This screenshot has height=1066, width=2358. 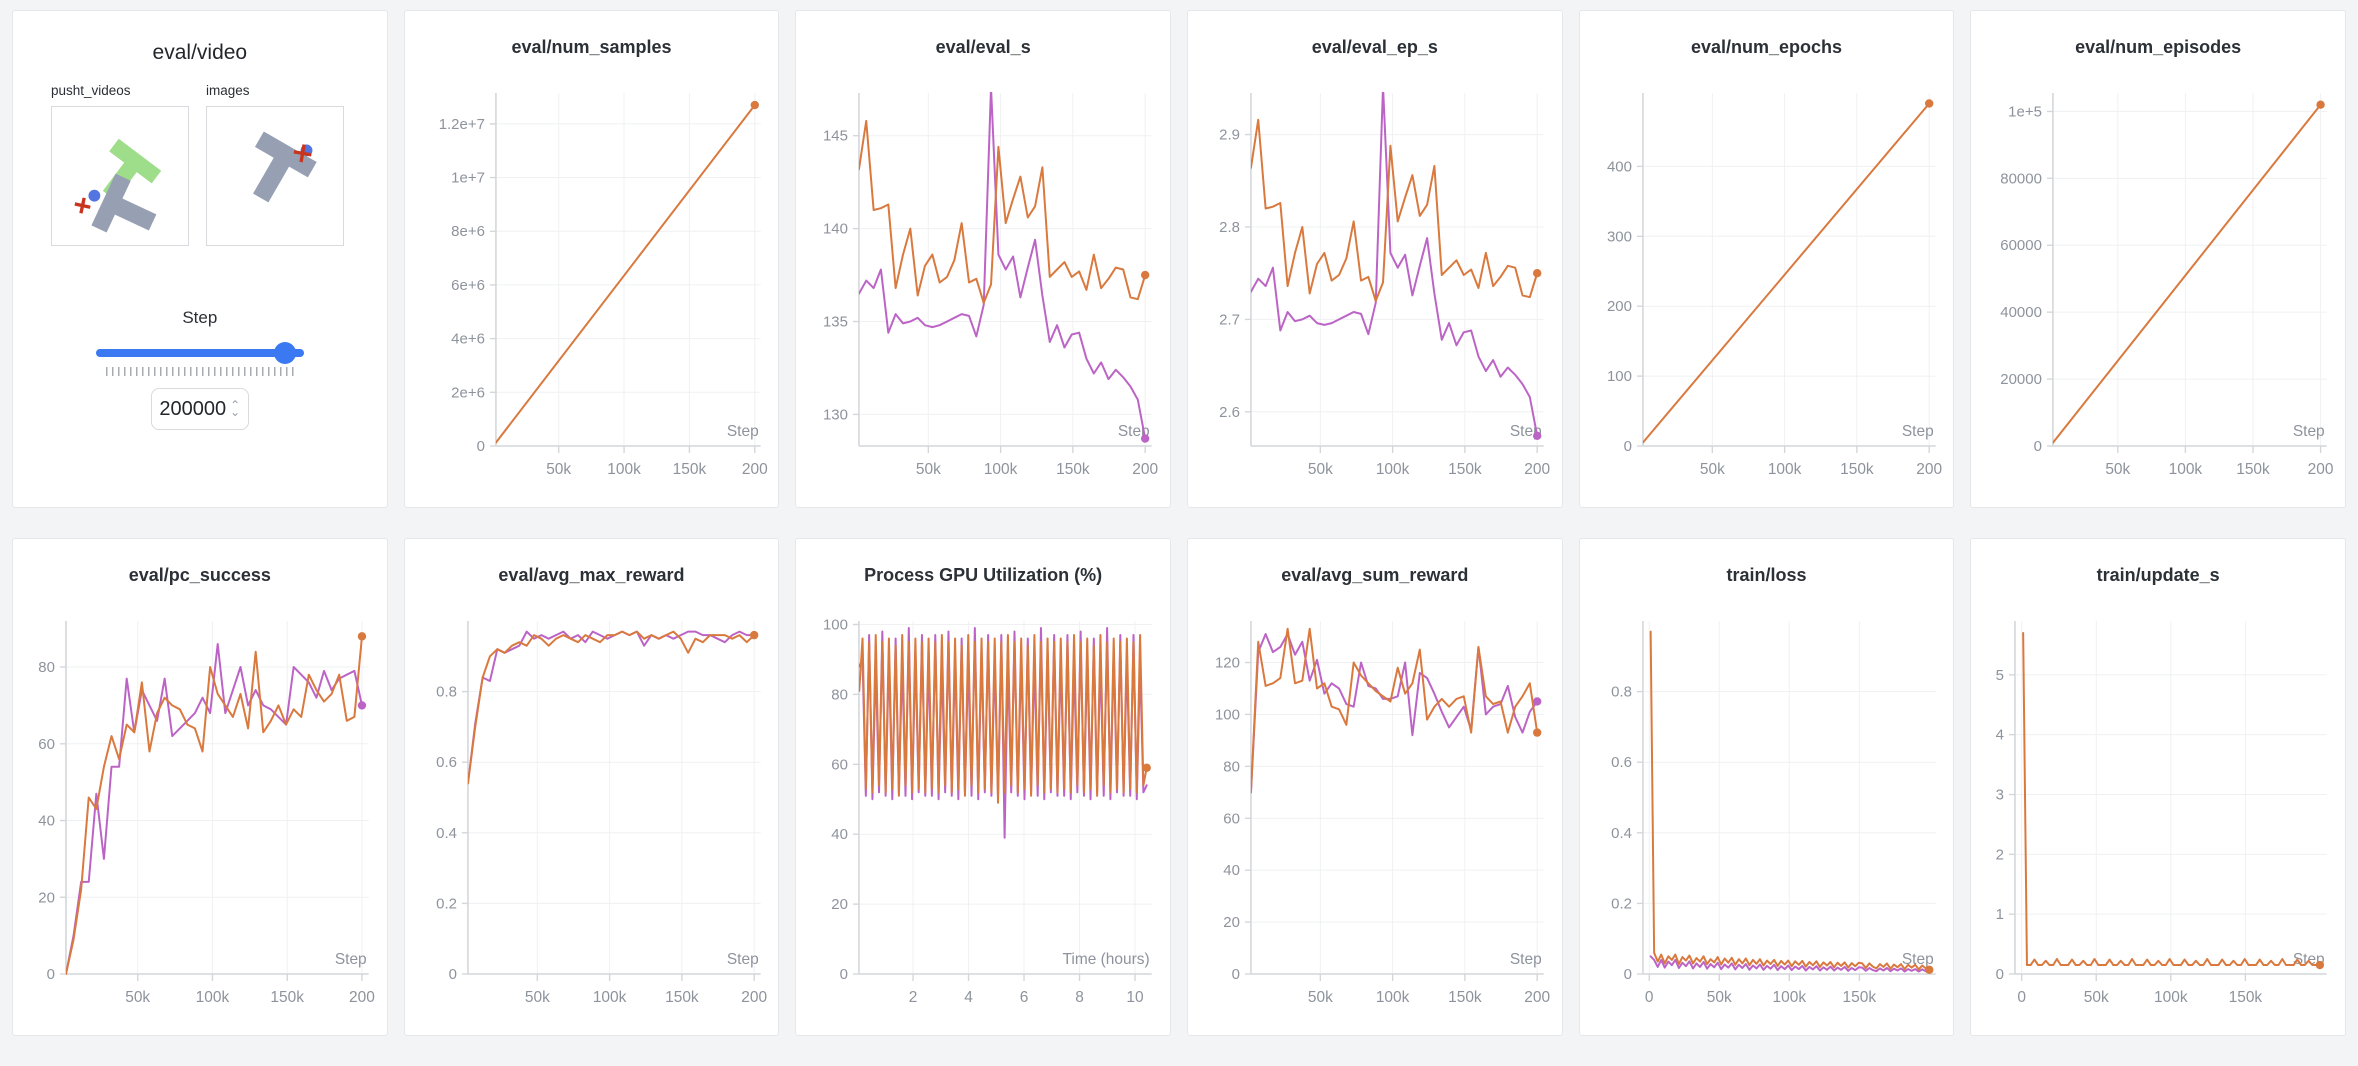 I want to click on media-images: images, so click(x=275, y=164).